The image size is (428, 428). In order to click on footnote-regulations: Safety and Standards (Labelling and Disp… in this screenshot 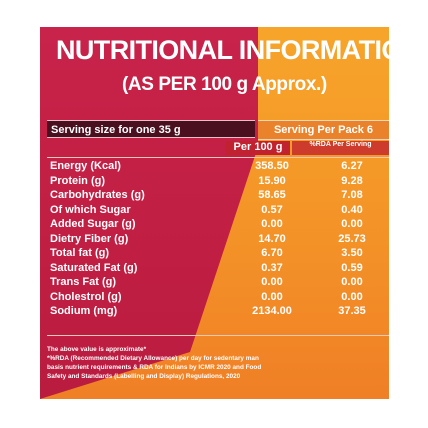, I will do `click(144, 376)`.